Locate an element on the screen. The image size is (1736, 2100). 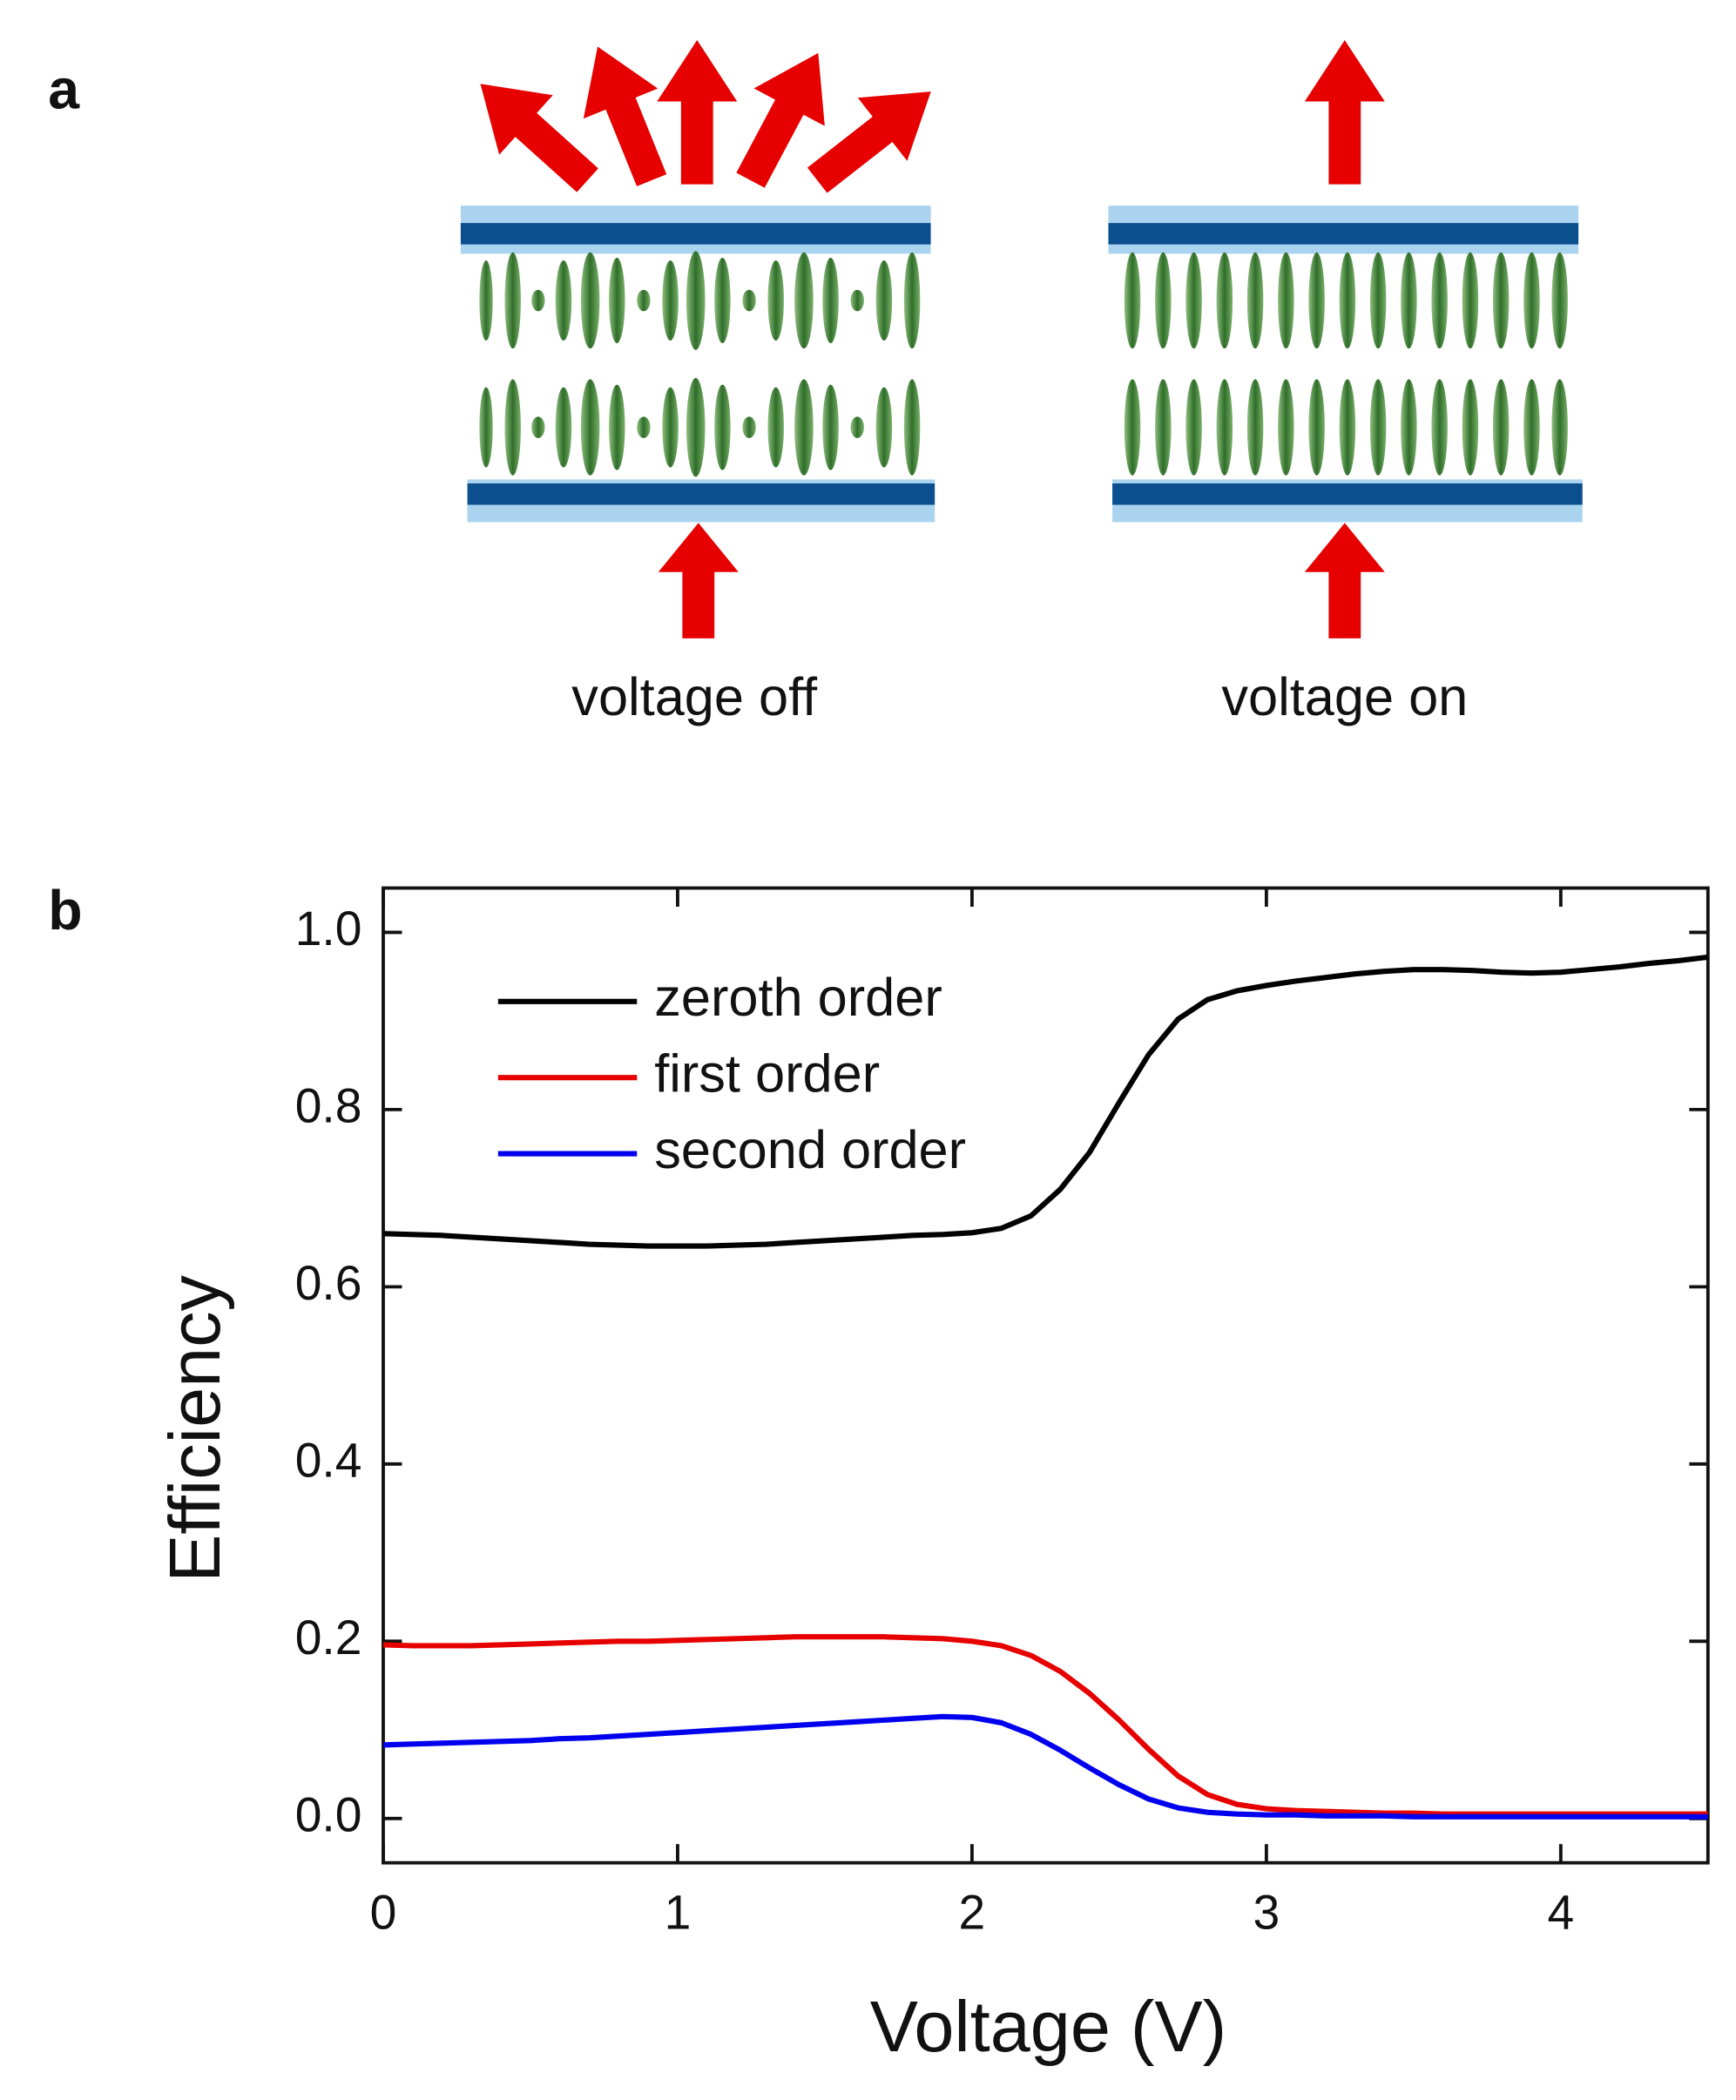
x-tick-label: 3 is located at coordinates (1266, 1913).